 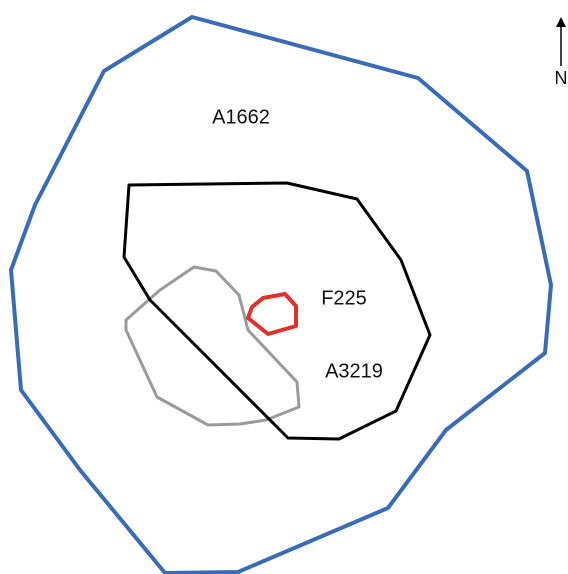 I want to click on north-arrowhead, so click(x=561, y=22).